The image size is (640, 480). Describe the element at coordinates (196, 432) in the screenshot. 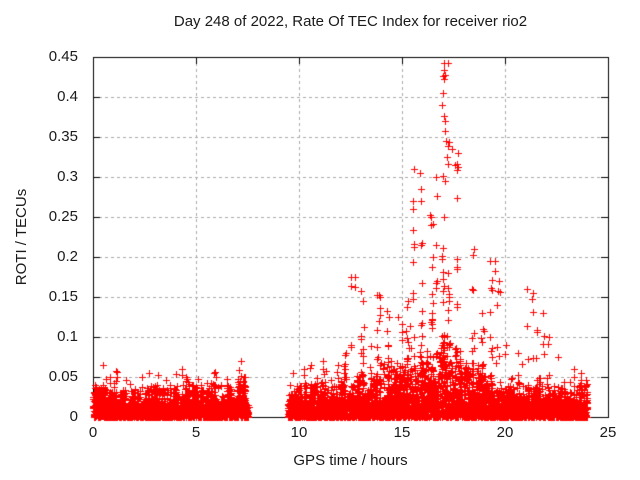

I see `x-tick-label: 5` at that location.